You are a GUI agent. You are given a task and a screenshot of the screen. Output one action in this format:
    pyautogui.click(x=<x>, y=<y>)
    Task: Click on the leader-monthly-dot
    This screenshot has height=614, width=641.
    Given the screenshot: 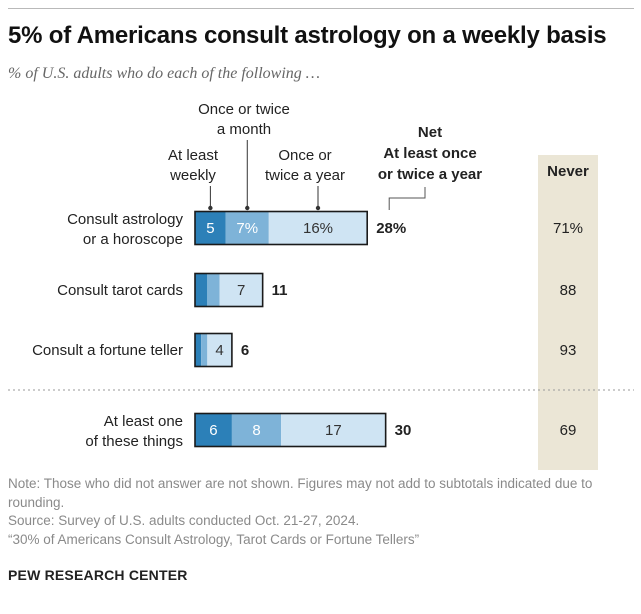 What is the action you would take?
    pyautogui.click(x=247, y=208)
    